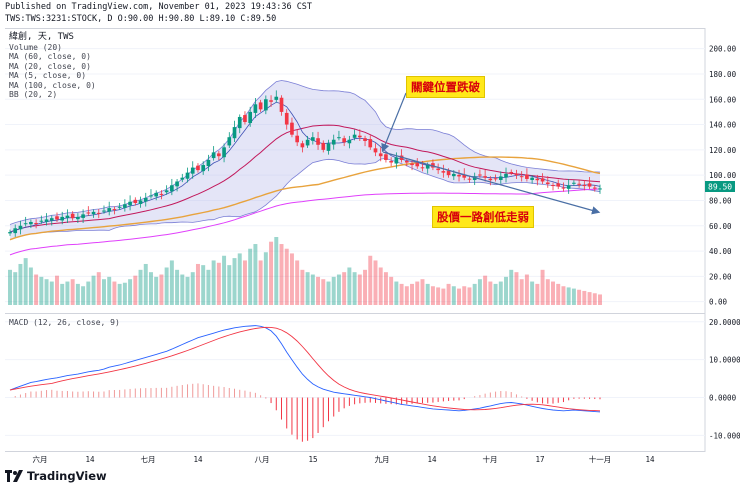 The height and width of the screenshot is (487, 740). I want to click on legend-ma20: MA (20, close, 0), so click(50, 66).